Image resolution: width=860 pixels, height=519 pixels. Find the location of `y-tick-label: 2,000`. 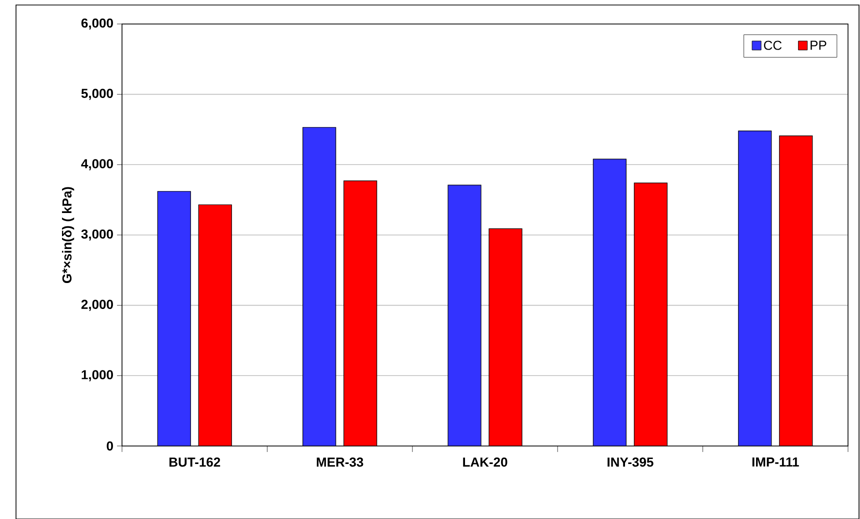

y-tick-label: 2,000 is located at coordinates (97, 305).